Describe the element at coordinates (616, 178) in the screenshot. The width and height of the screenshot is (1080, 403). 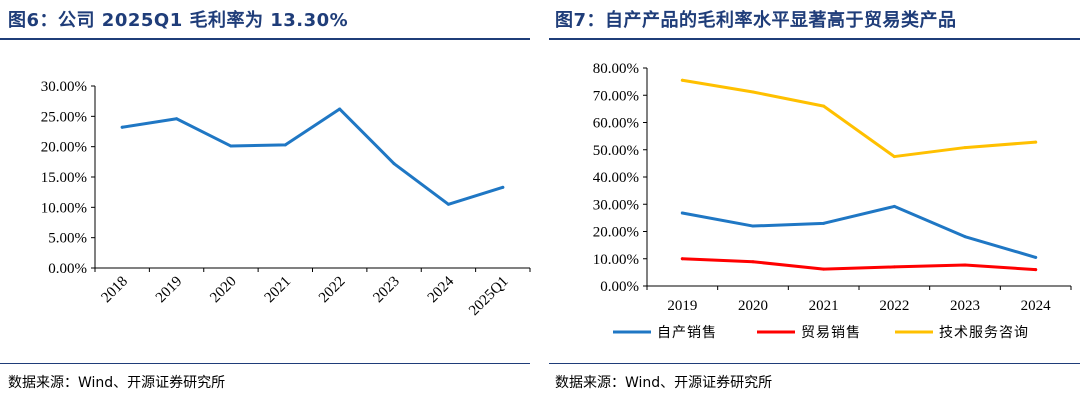
I see `y-tick-label: 40.00%` at that location.